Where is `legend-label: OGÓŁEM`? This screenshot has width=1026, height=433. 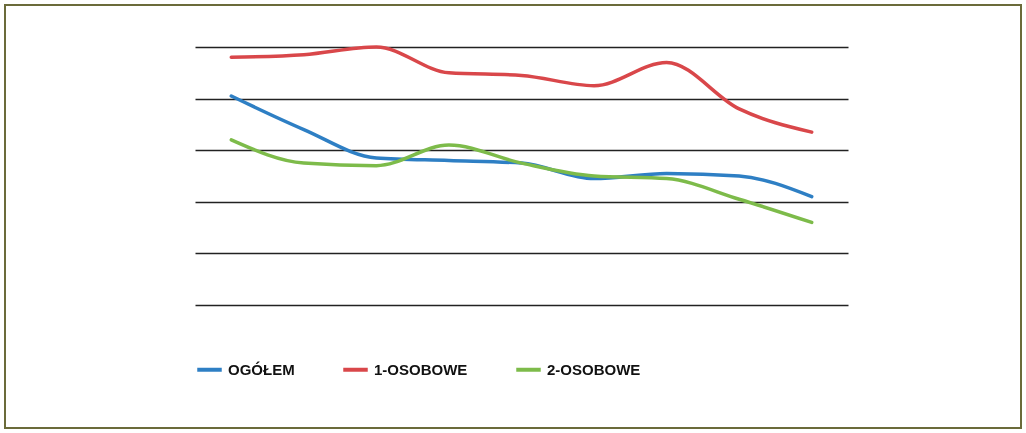
legend-label: OGÓŁEM is located at coordinates (261, 369).